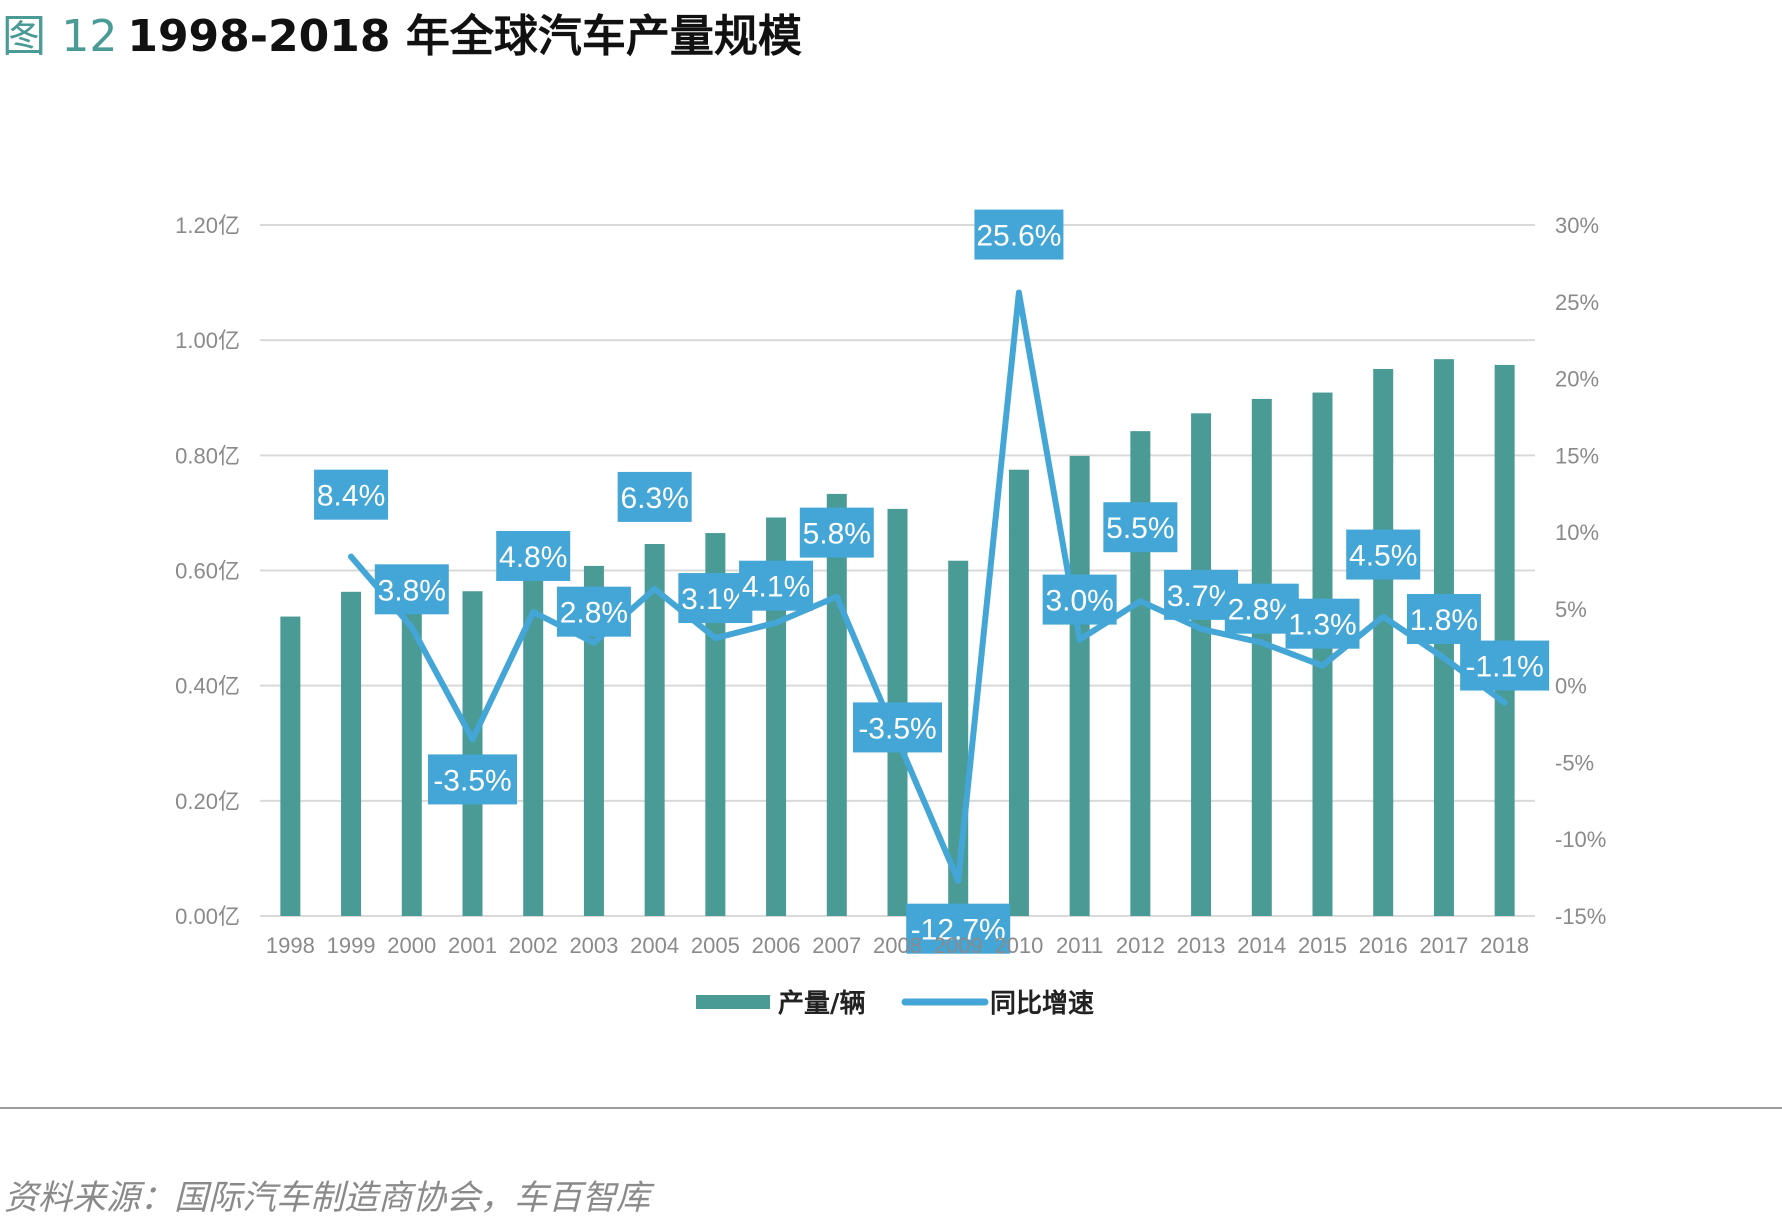 This screenshot has width=1782, height=1219. Describe the element at coordinates (290, 945) in the screenshot. I see `x-tick-label: 1998` at that location.